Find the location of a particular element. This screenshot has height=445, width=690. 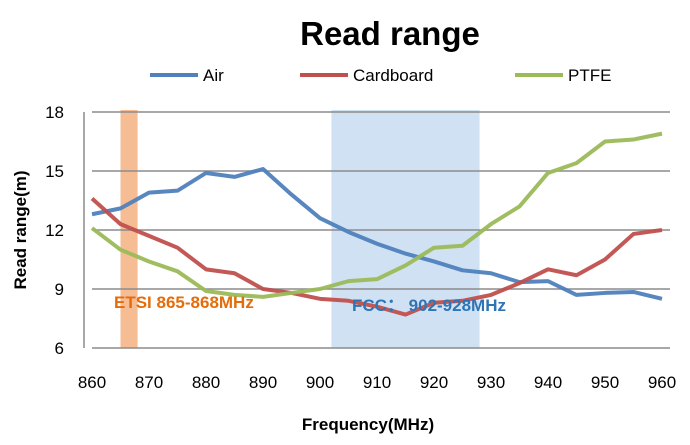

y-tick-label: 12 is located at coordinates (54, 230).